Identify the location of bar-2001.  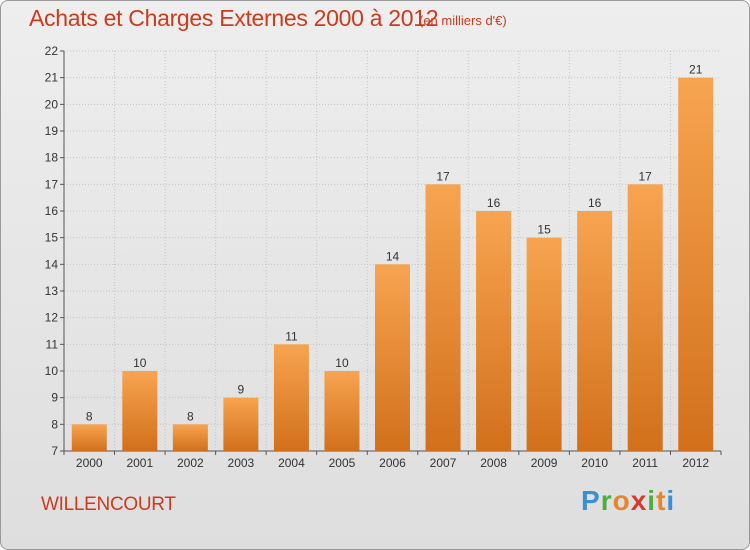
(140, 411).